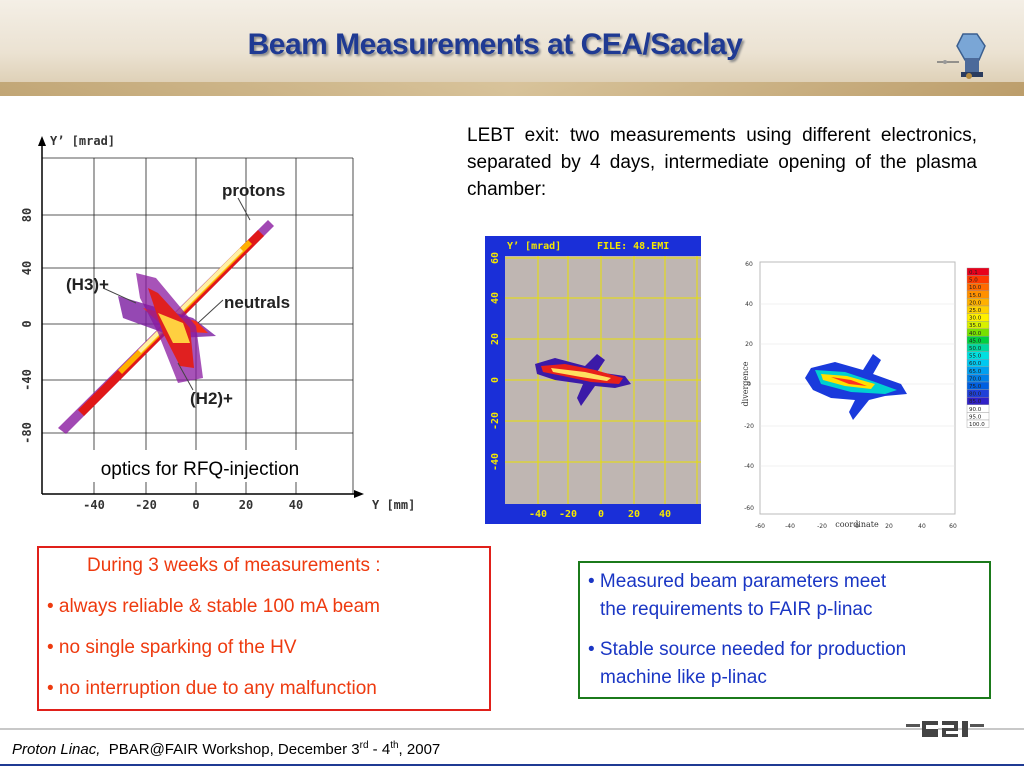  What do you see at coordinates (56, 749) in the screenshot?
I see `footer-italic: Proton Linac,` at bounding box center [56, 749].